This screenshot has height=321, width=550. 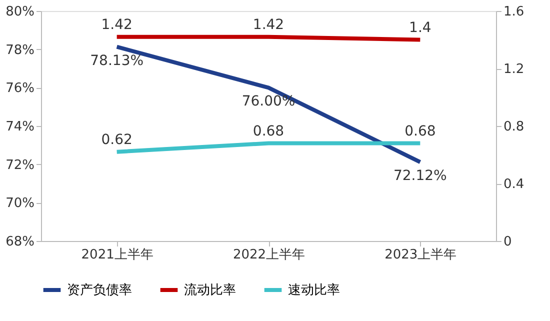 I want to click on y-tick-label: 76%, so click(x=20, y=88).